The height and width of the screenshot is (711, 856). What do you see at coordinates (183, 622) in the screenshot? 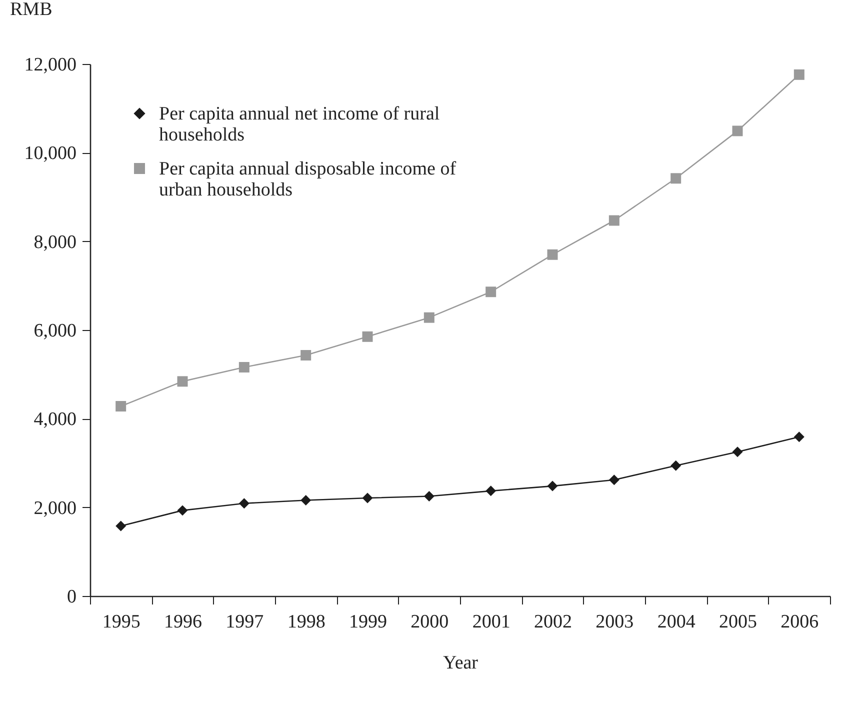
I see `x-tick-label: 1996` at bounding box center [183, 622].